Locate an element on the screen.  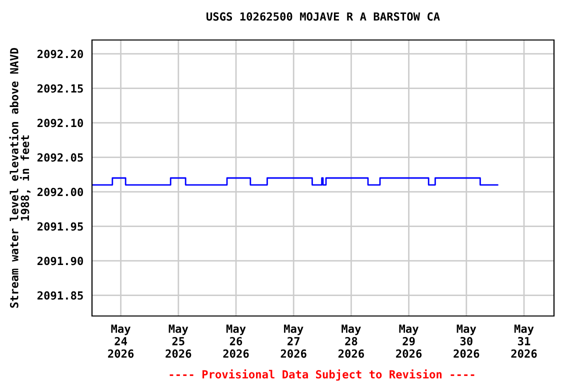
y-tick-label: 2091.85 is located at coordinates (60, 295).